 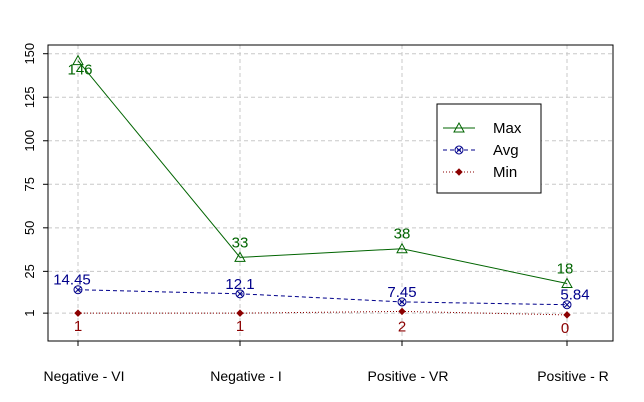 I want to click on x-tick-label: Negative - VI, so click(x=84, y=376).